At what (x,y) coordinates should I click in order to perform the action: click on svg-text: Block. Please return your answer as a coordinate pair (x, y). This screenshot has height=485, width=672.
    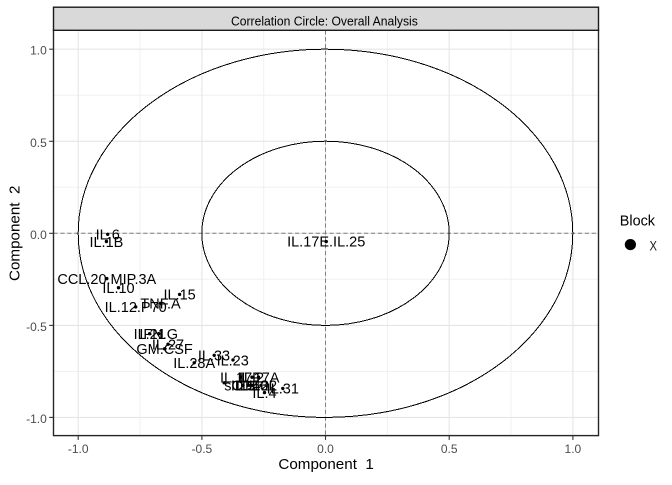
    Looking at the image, I should click on (638, 221).